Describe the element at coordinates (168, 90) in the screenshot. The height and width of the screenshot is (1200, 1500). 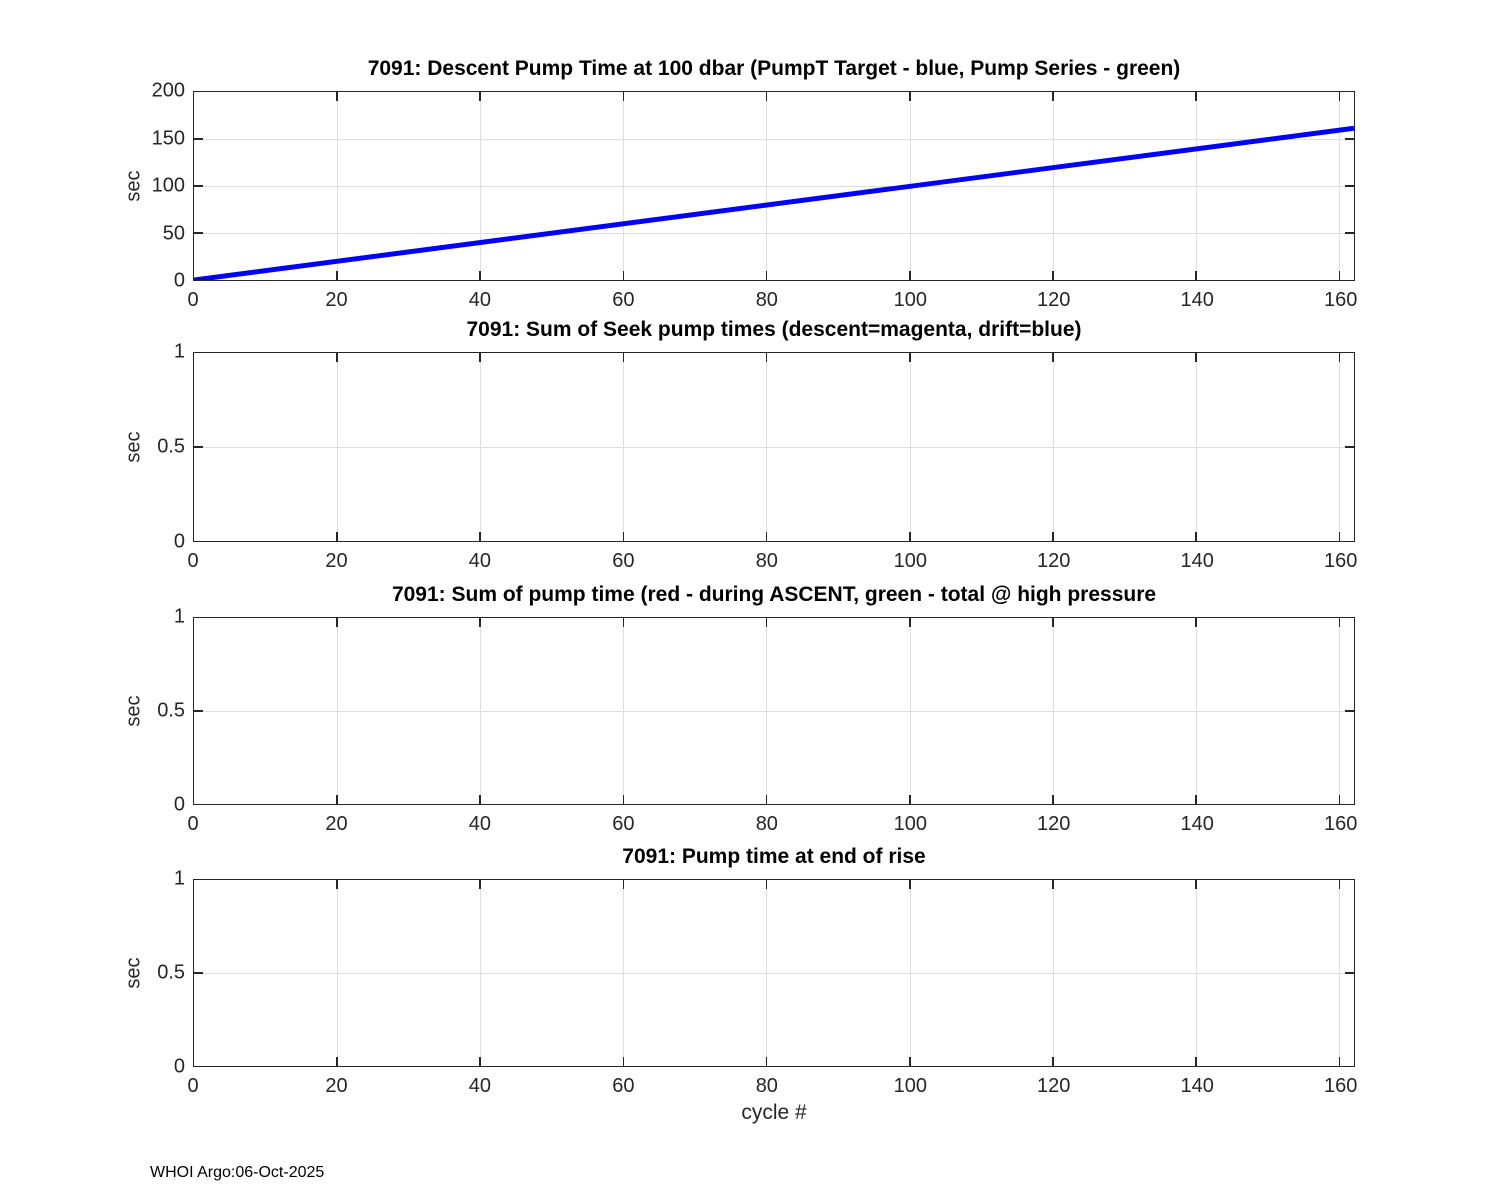
I see `y-tick-label: 200` at that location.